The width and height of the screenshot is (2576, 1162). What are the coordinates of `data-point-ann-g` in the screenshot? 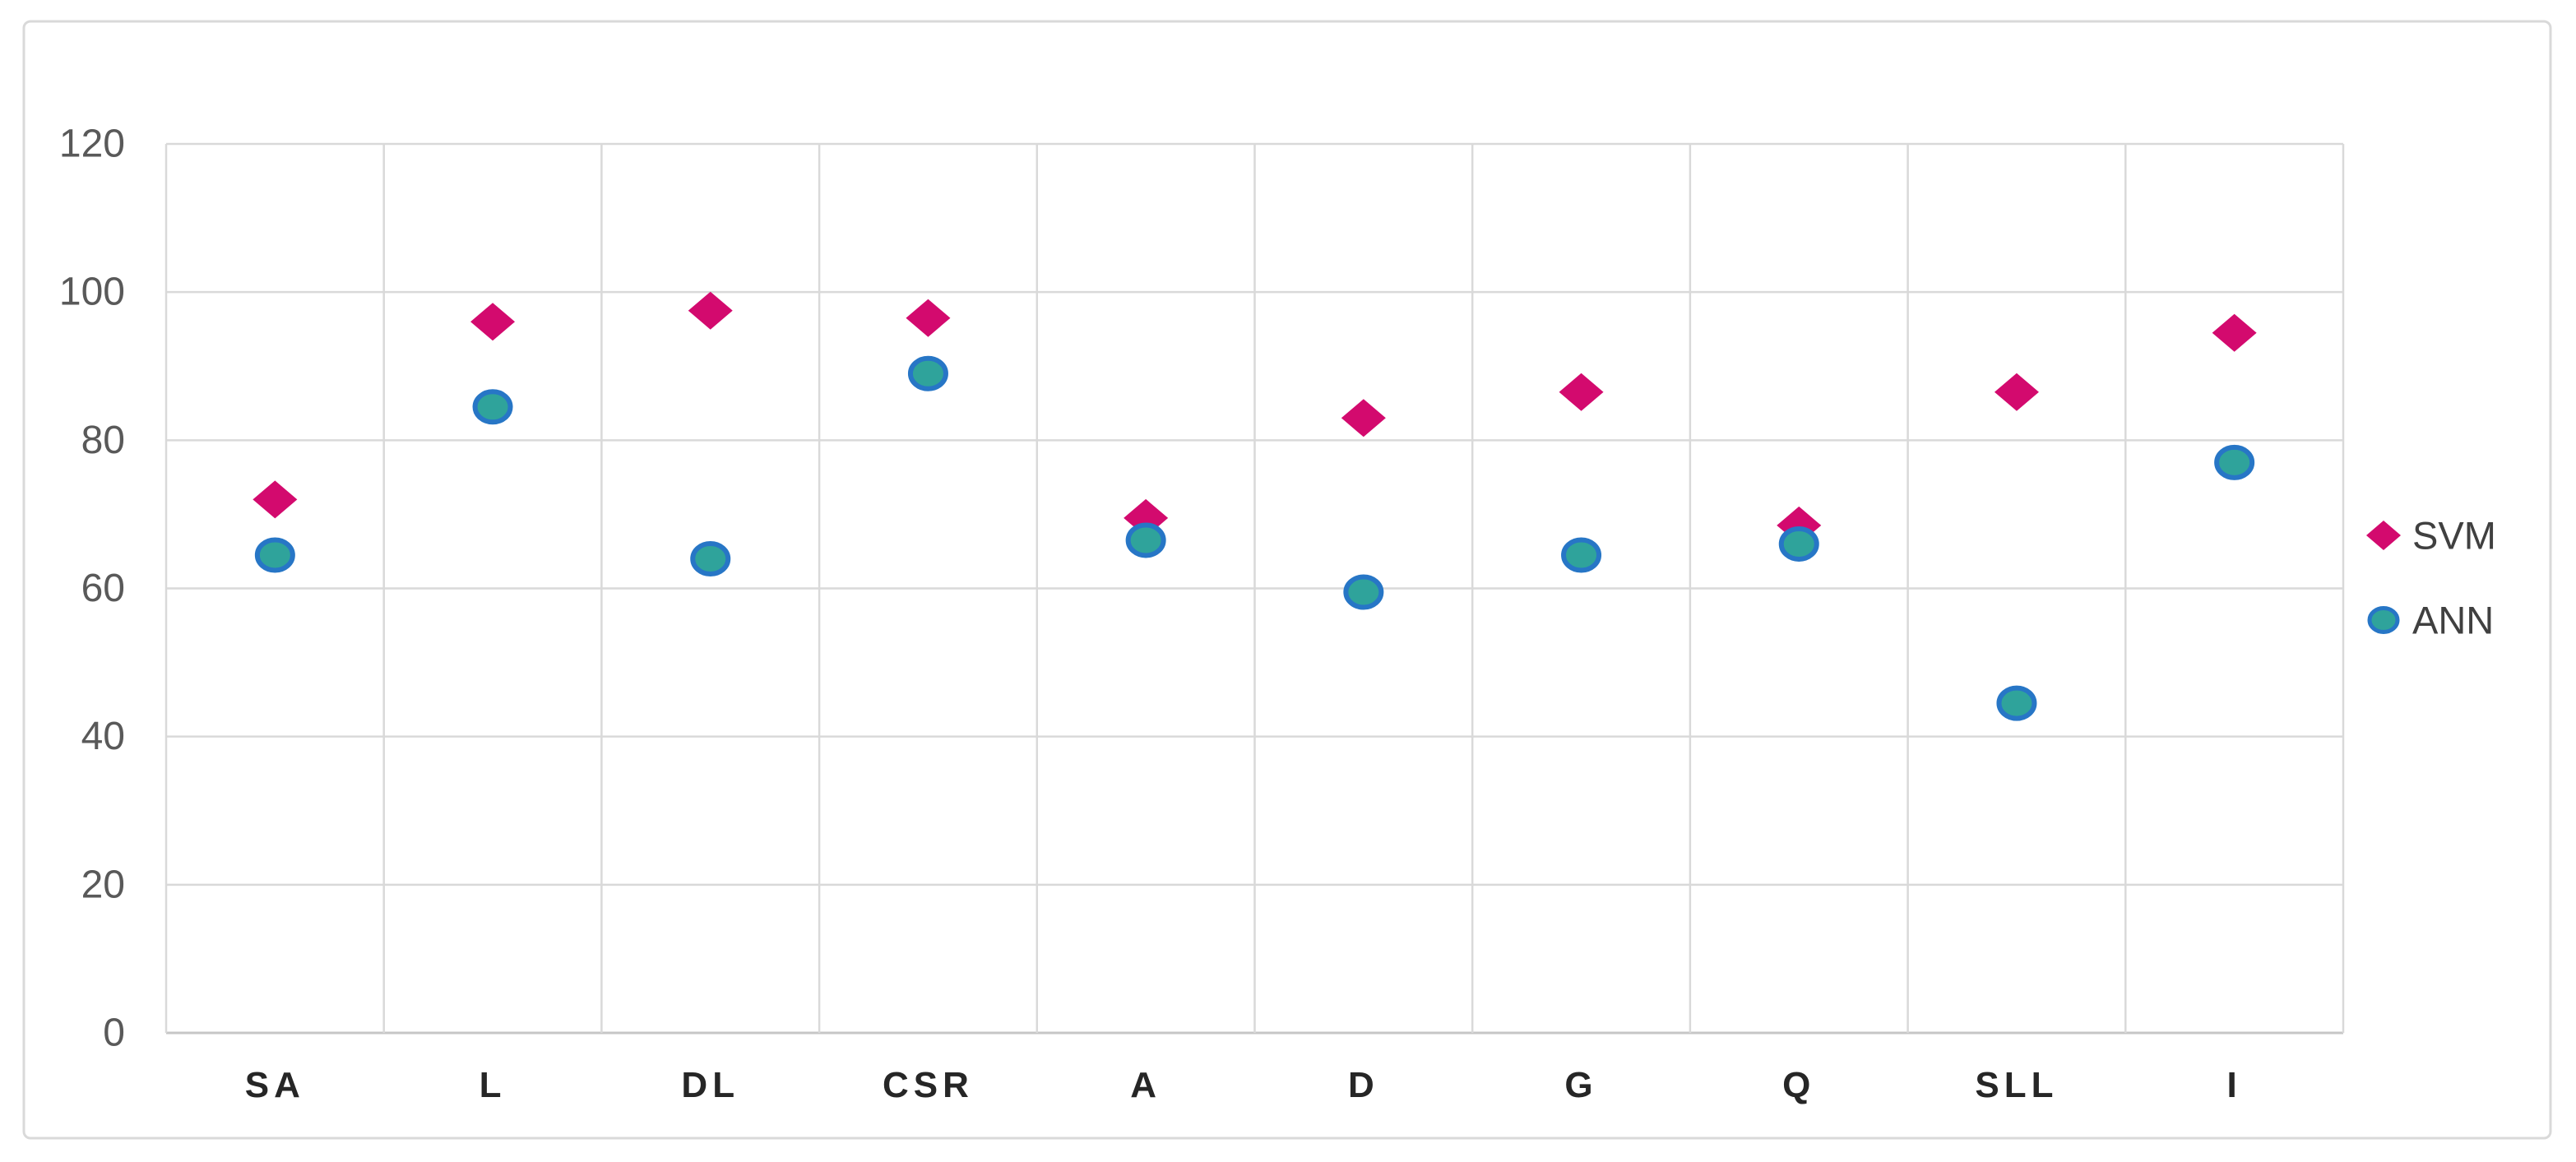 It's located at (1582, 555).